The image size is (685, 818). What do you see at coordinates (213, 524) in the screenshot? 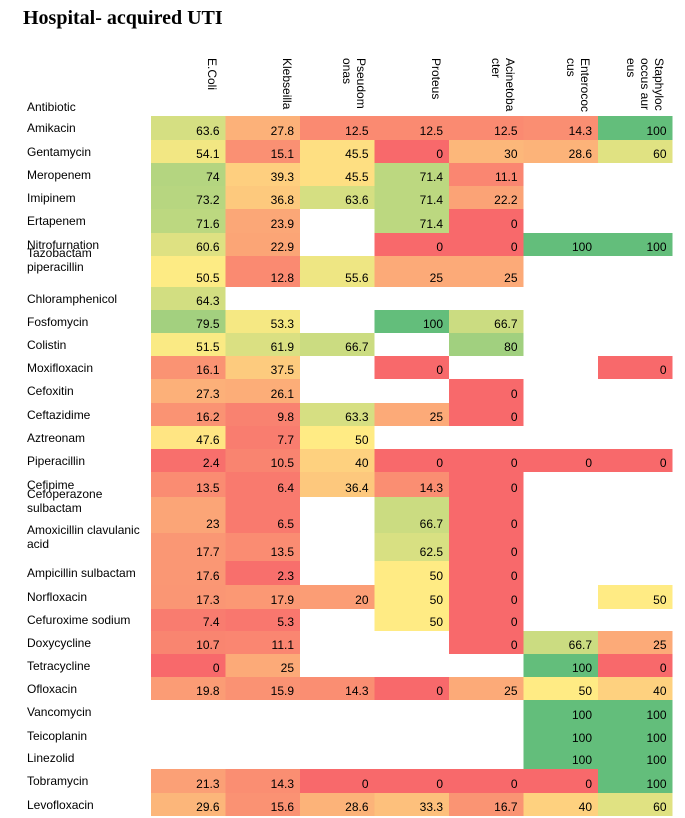
I see `cell-value: 23` at bounding box center [213, 524].